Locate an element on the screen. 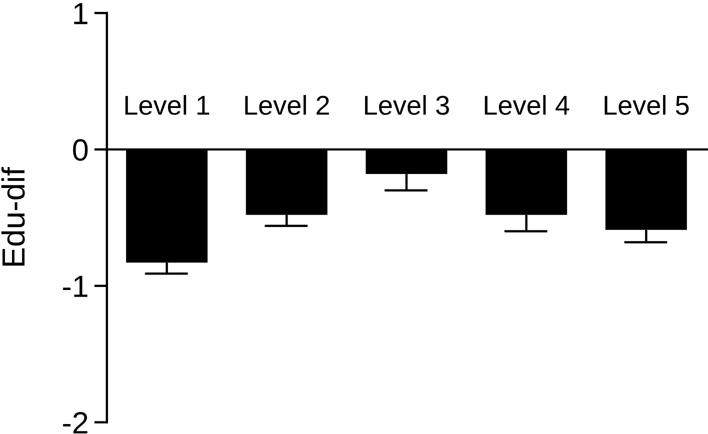 The image size is (708, 434). y-tick-label: 0 is located at coordinates (80, 150).